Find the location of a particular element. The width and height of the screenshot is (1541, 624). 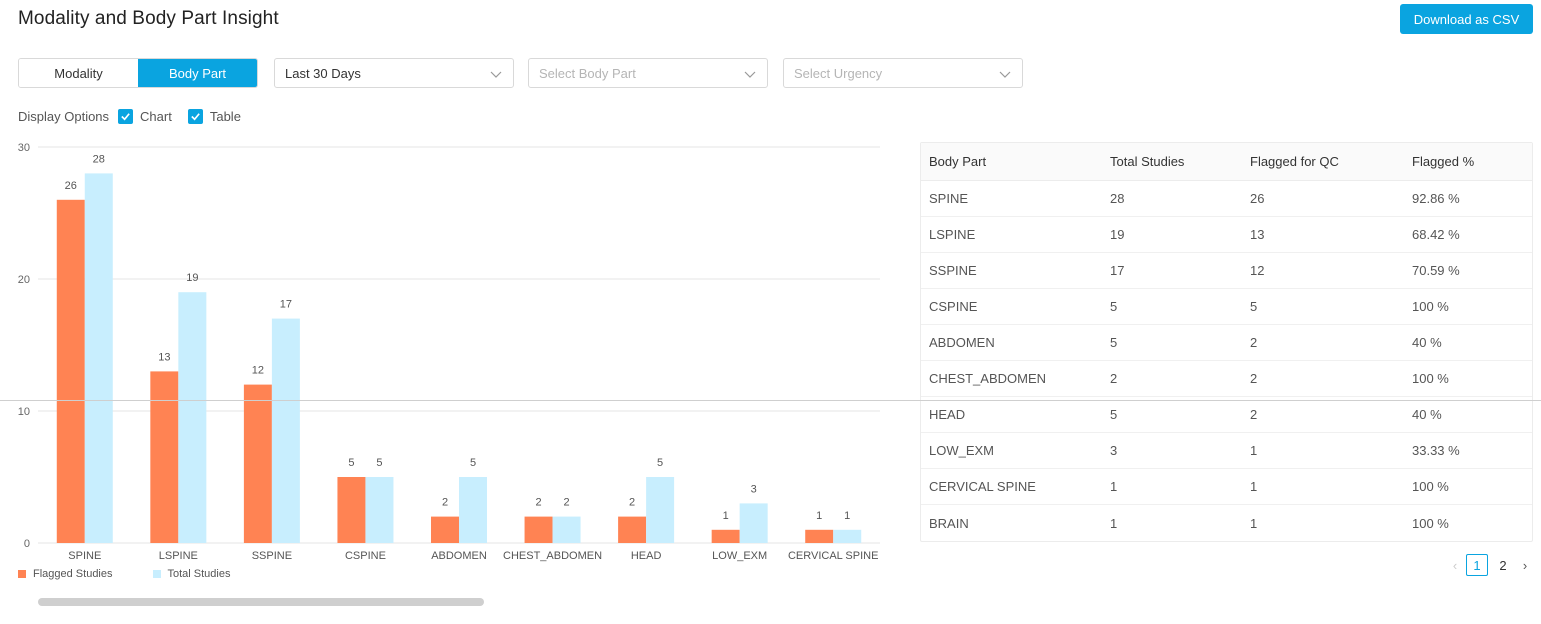

table-checkbox-label: Table is located at coordinates (225, 116).